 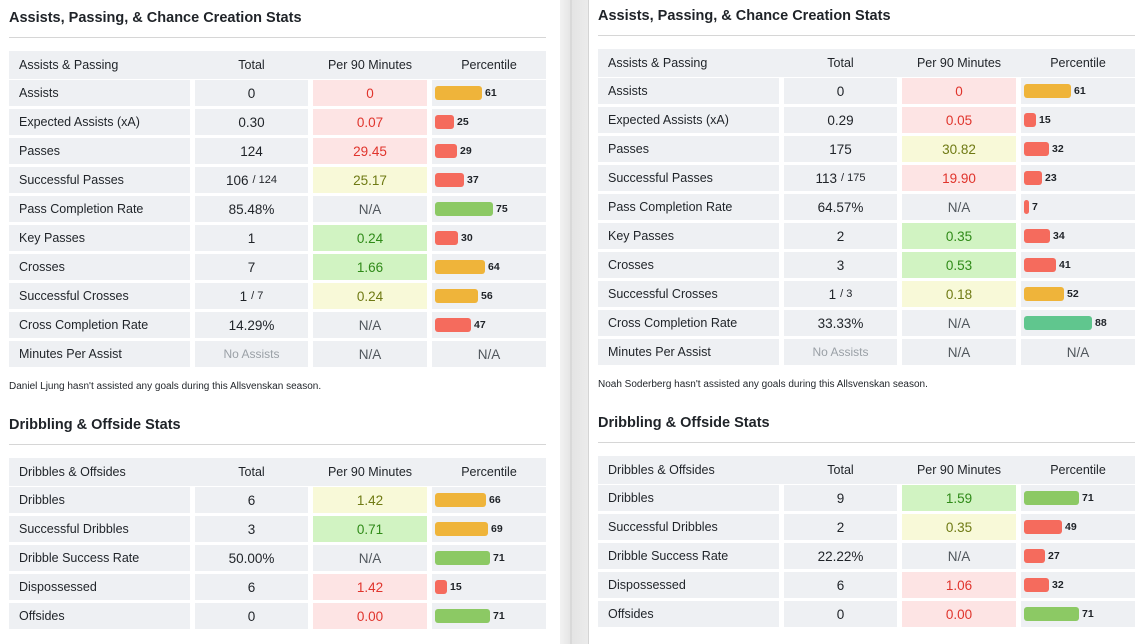 What do you see at coordinates (264, 180) in the screenshot?
I see `stat-total-attempts: / 124` at bounding box center [264, 180].